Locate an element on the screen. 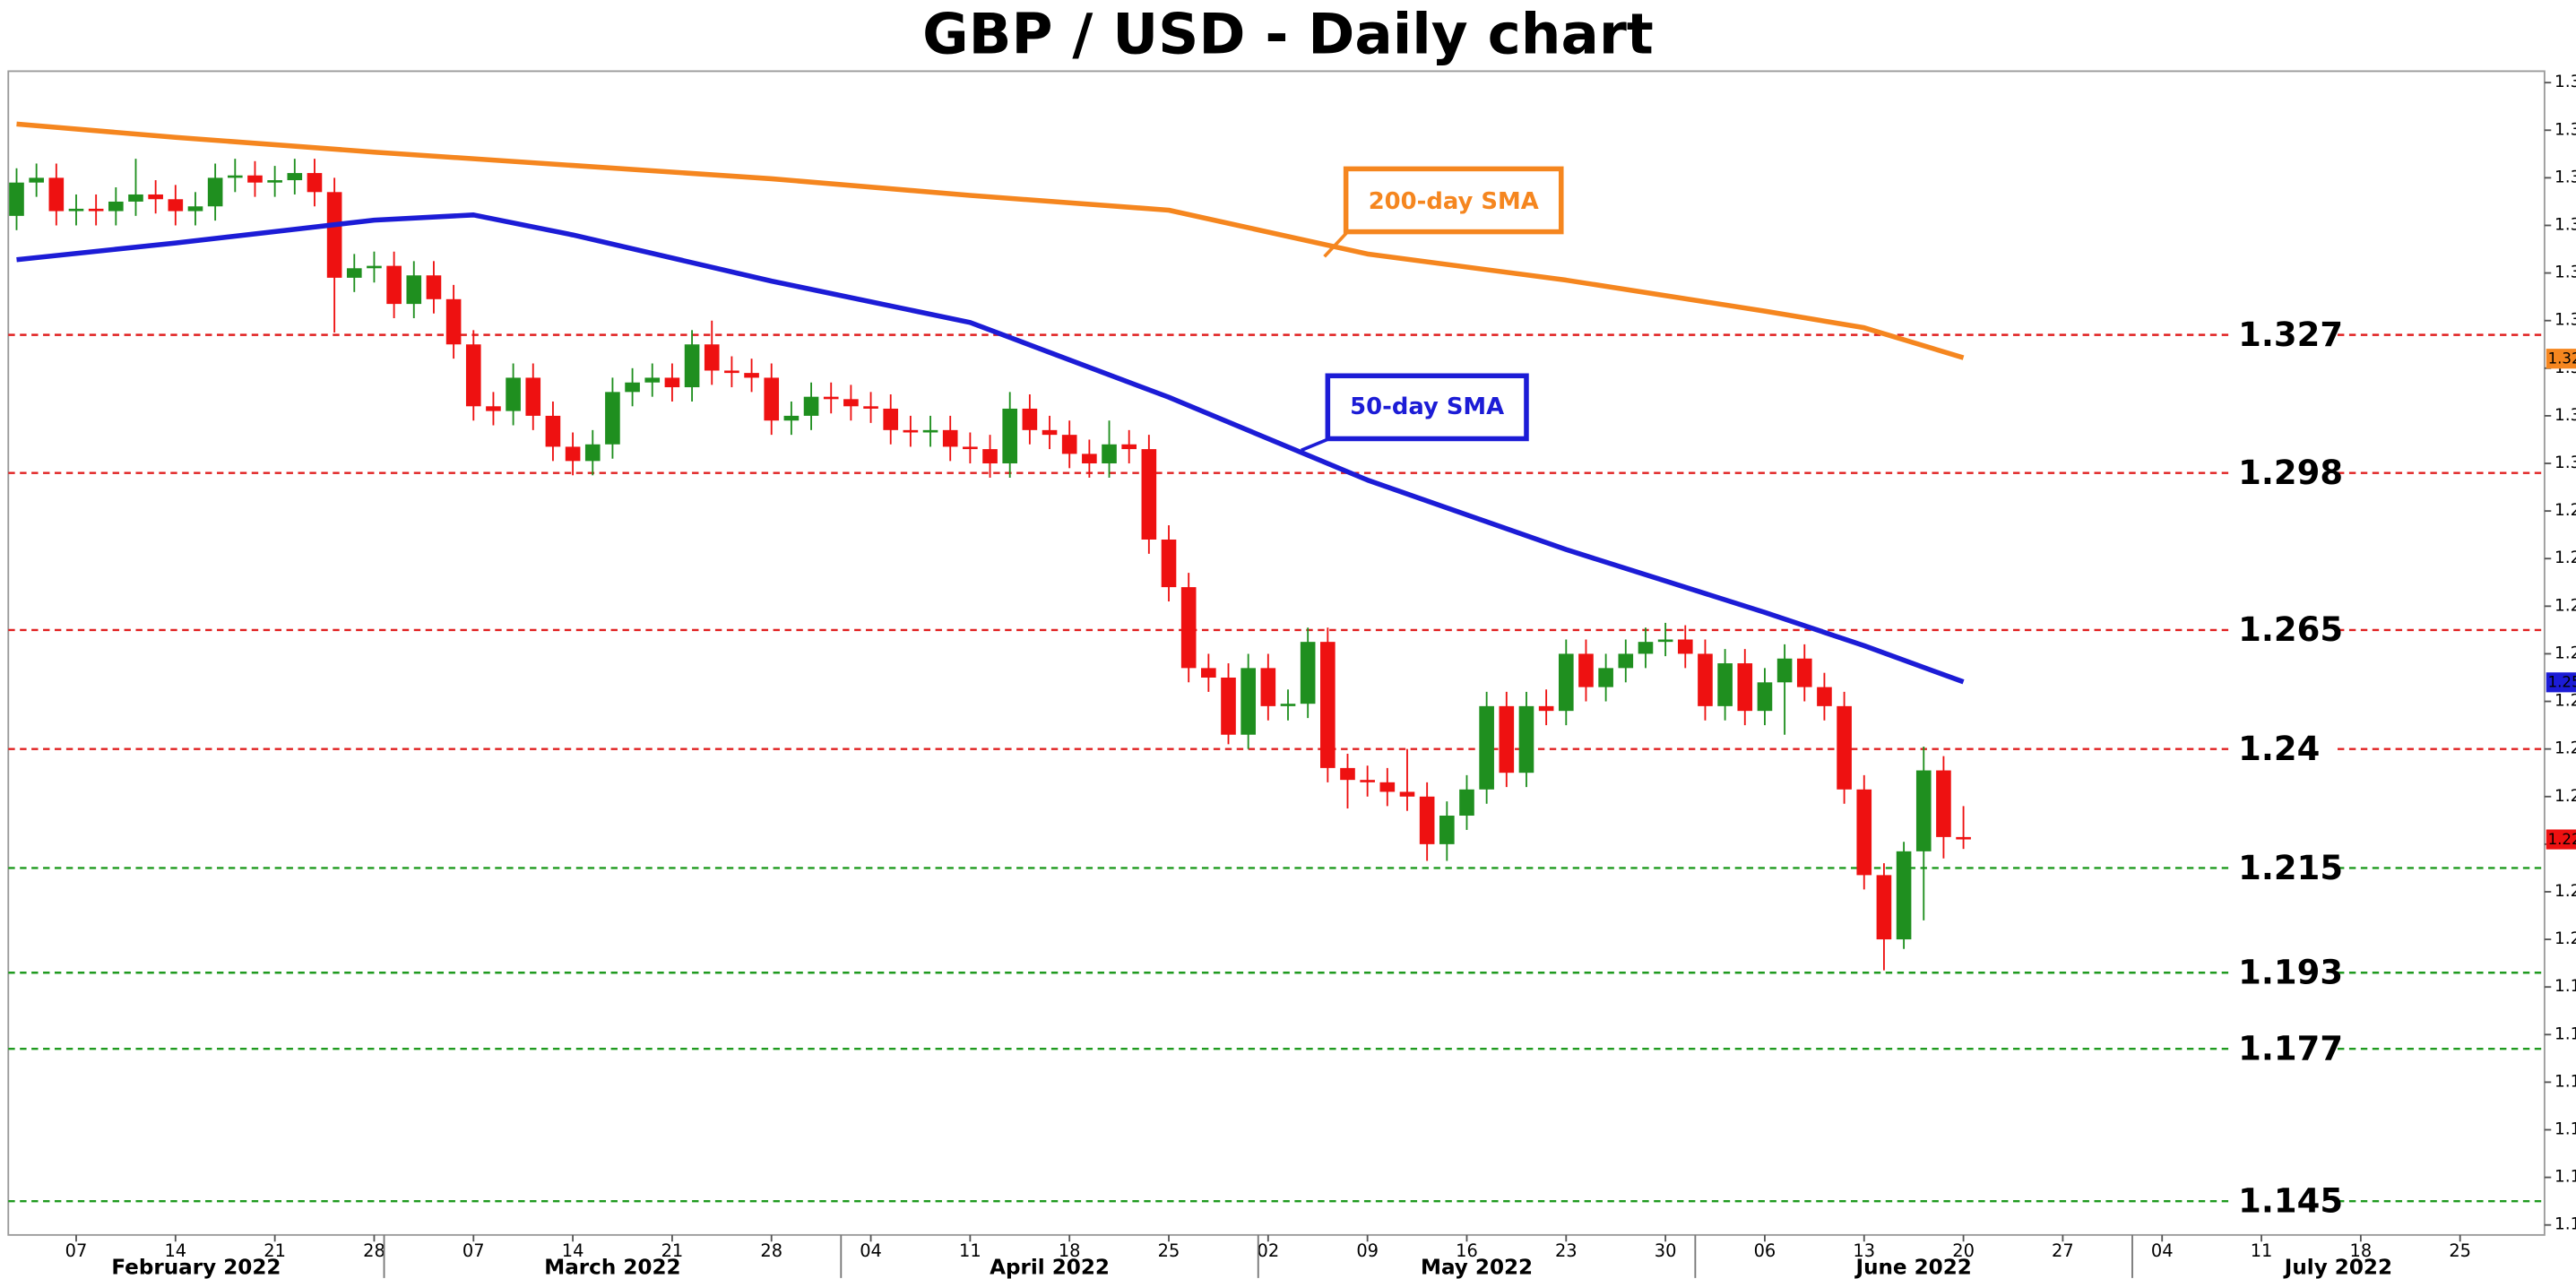 This screenshot has width=2576, height=1279. annotation-50: 50-day SMA is located at coordinates (1415, 413).